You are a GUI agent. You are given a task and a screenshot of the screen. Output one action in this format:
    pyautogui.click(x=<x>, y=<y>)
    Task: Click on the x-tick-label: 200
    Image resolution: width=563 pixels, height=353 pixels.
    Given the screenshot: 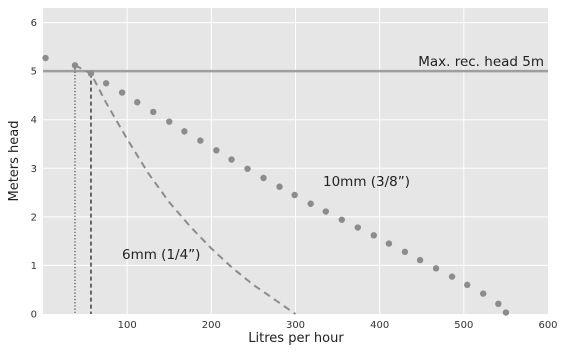 What is the action you would take?
    pyautogui.click(x=211, y=325)
    